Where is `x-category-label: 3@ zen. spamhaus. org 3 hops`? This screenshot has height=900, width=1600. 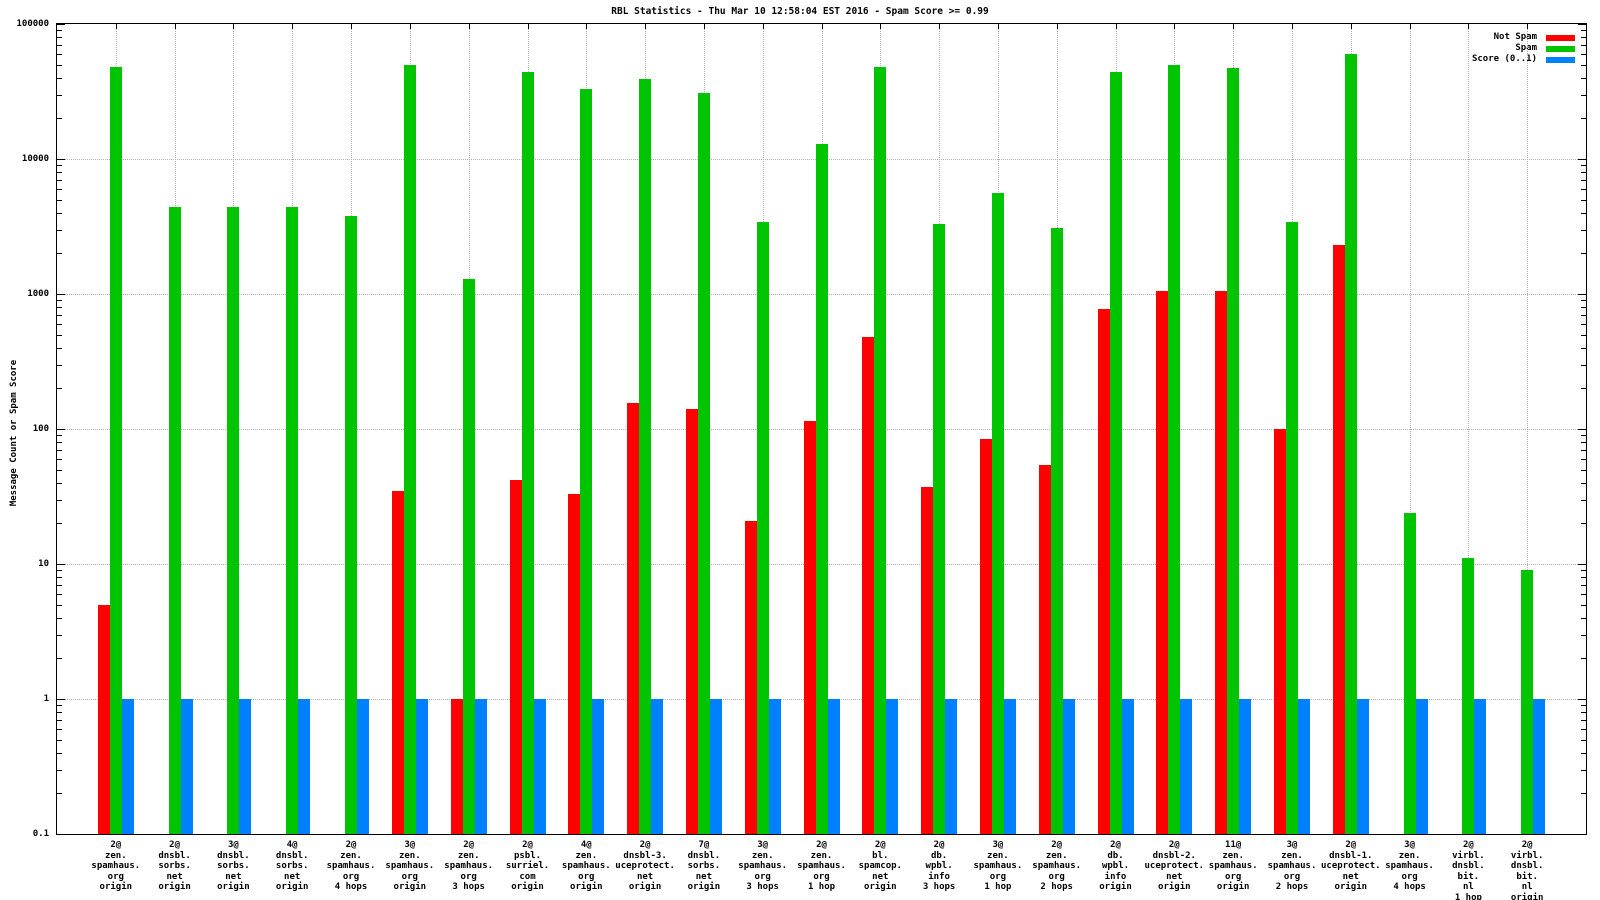
x-category-label: 3@ zen. spamhaus. org 3 hops is located at coordinates (763, 866).